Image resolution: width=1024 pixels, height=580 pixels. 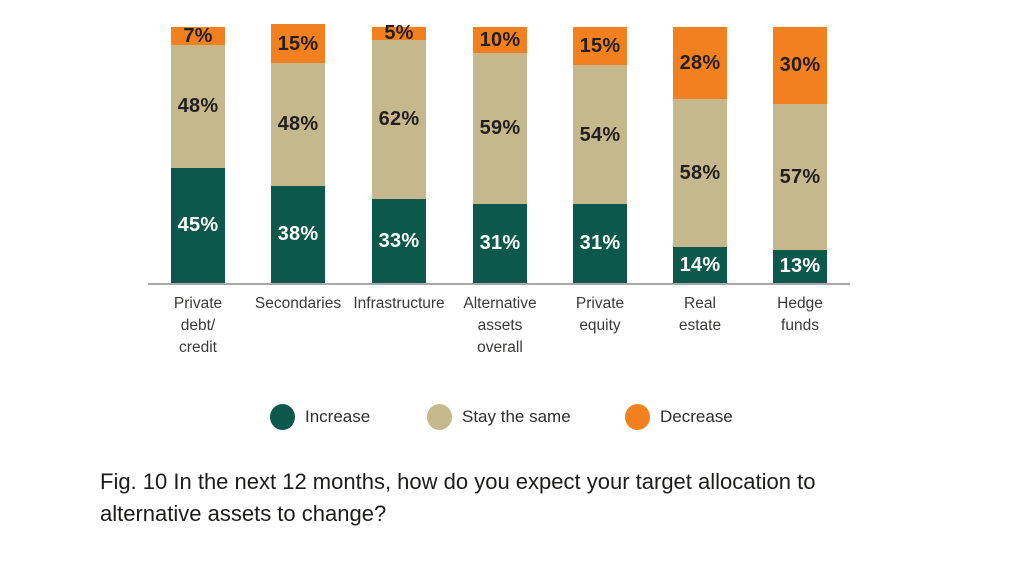 I want to click on segment-value-label: 10%, so click(x=500, y=39).